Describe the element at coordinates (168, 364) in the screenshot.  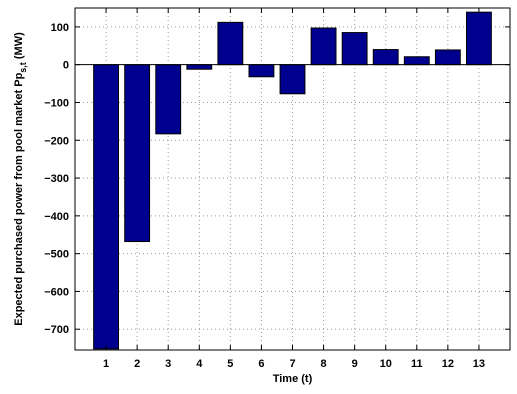
I see `x-tick-label: 3` at that location.